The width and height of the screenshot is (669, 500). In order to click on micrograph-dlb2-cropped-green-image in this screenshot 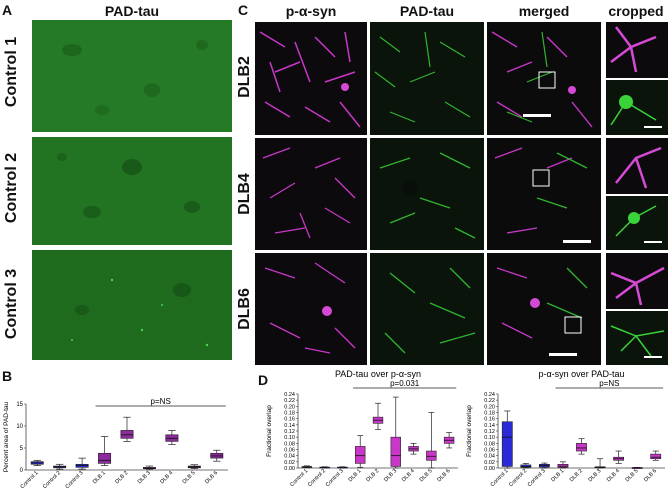, I will do `click(637, 107)`.